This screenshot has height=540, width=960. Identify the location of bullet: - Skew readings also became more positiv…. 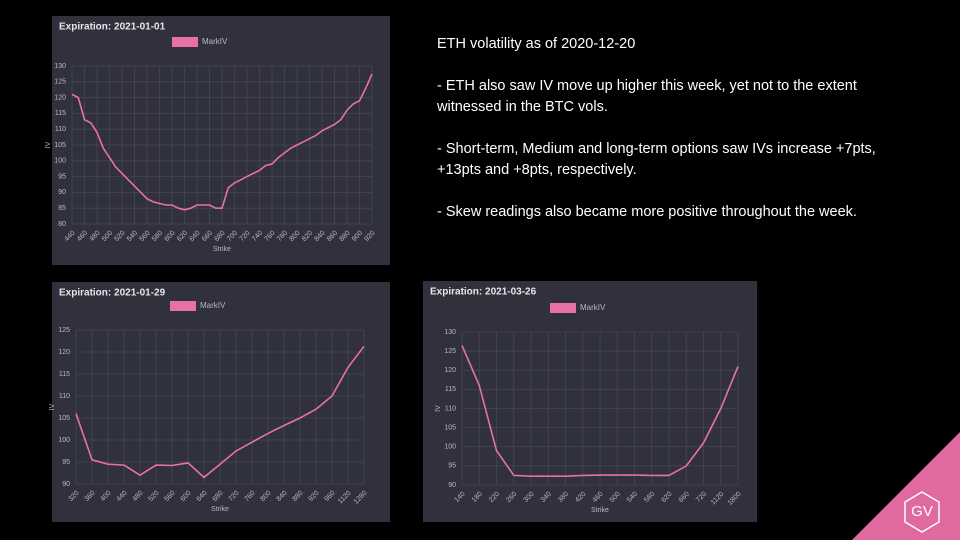
(647, 212).